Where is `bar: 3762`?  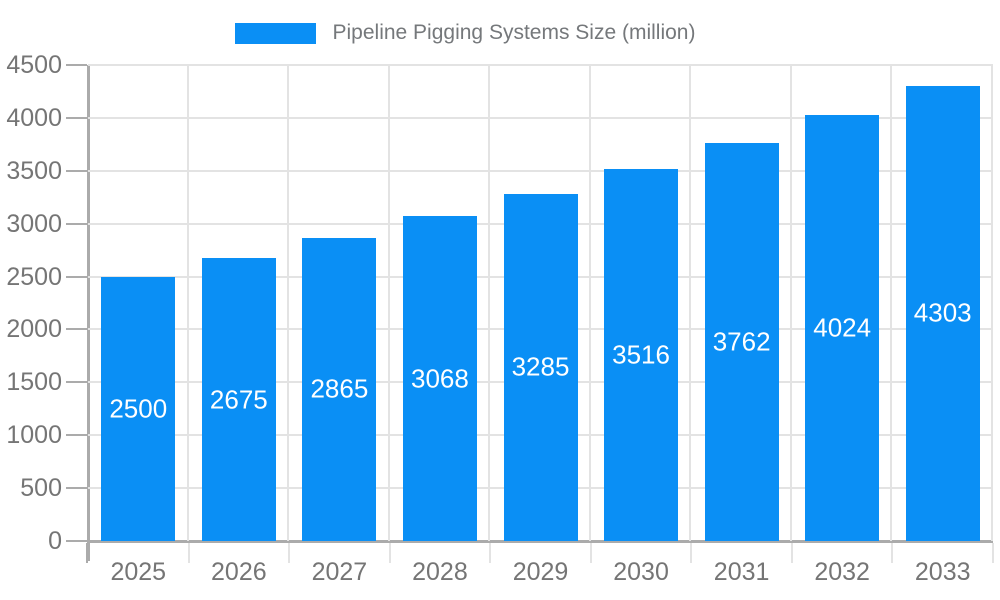 bar: 3762 is located at coordinates (741, 342).